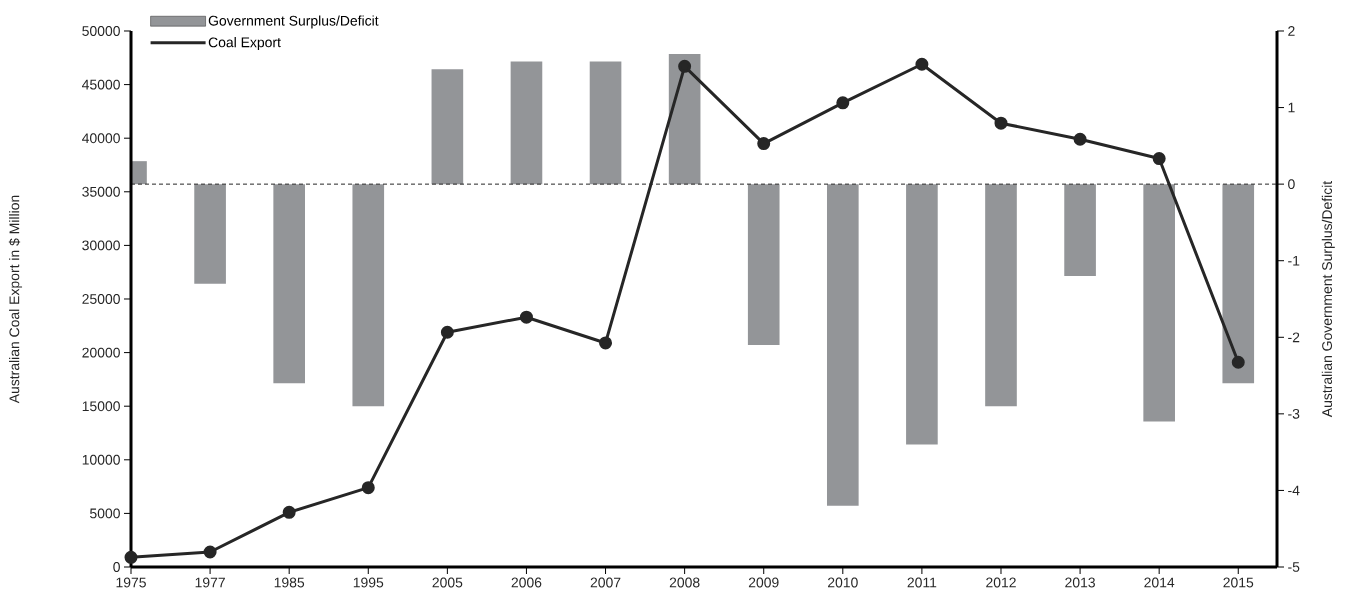  I want to click on x-tick-label: 2008, so click(684, 582).